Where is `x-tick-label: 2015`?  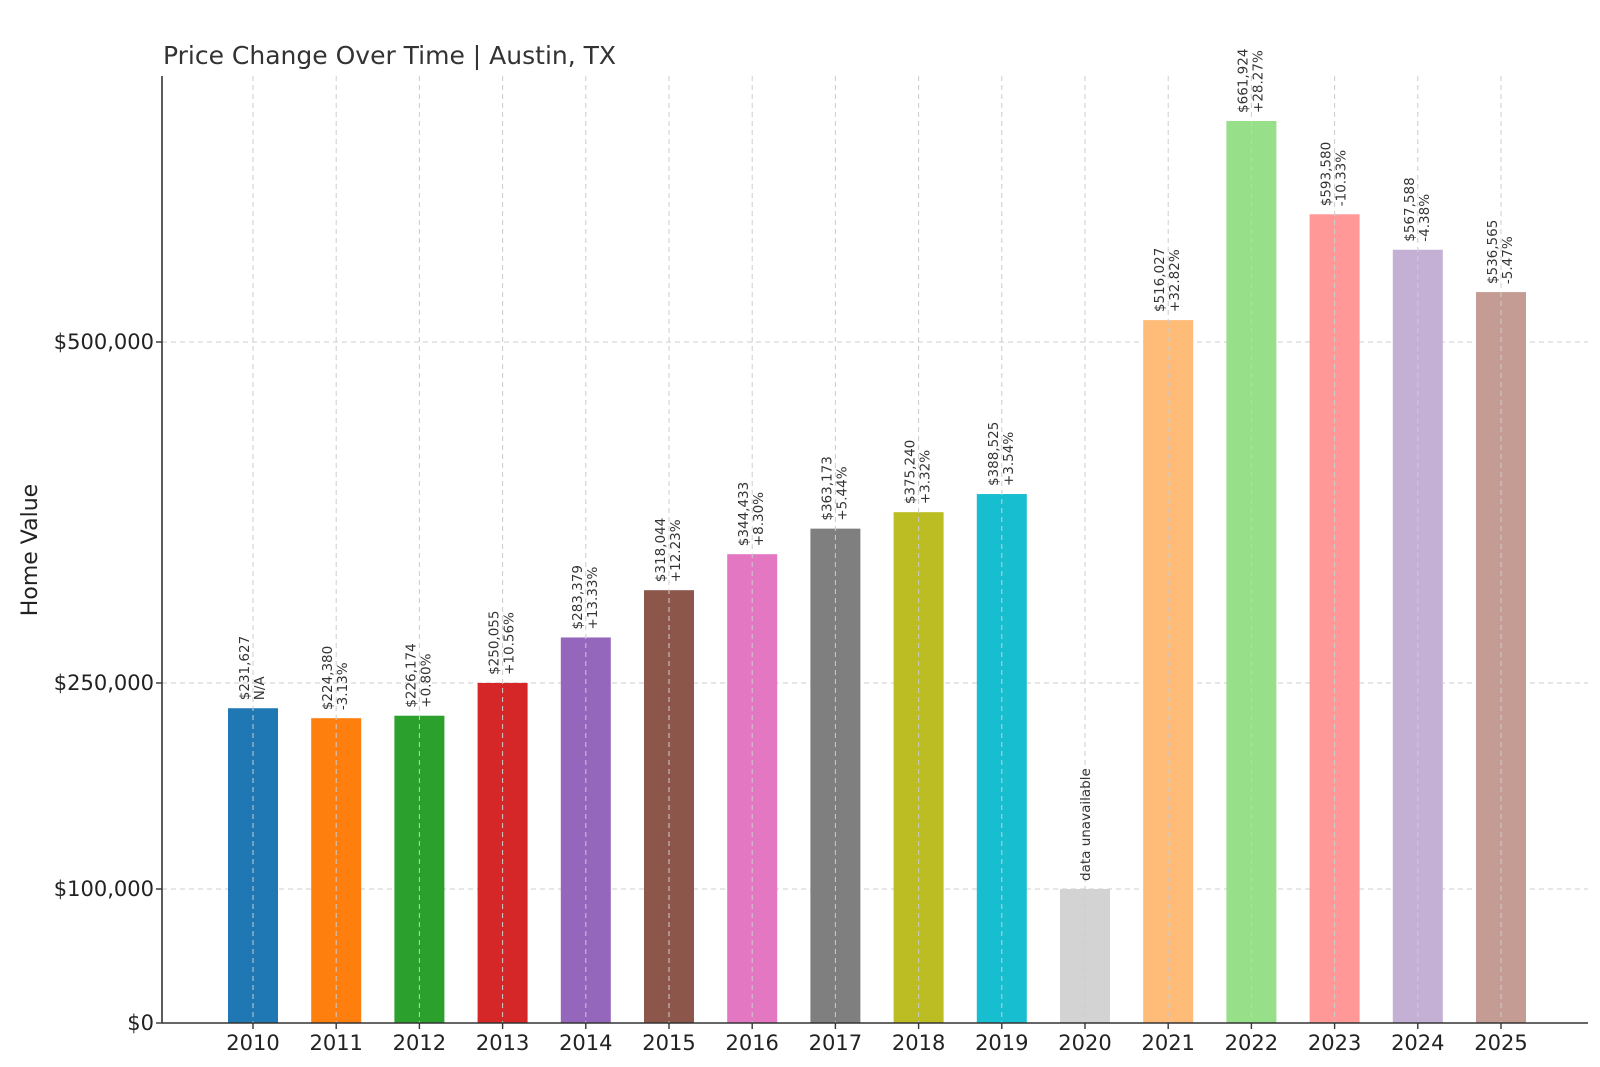 x-tick-label: 2015 is located at coordinates (668, 1043).